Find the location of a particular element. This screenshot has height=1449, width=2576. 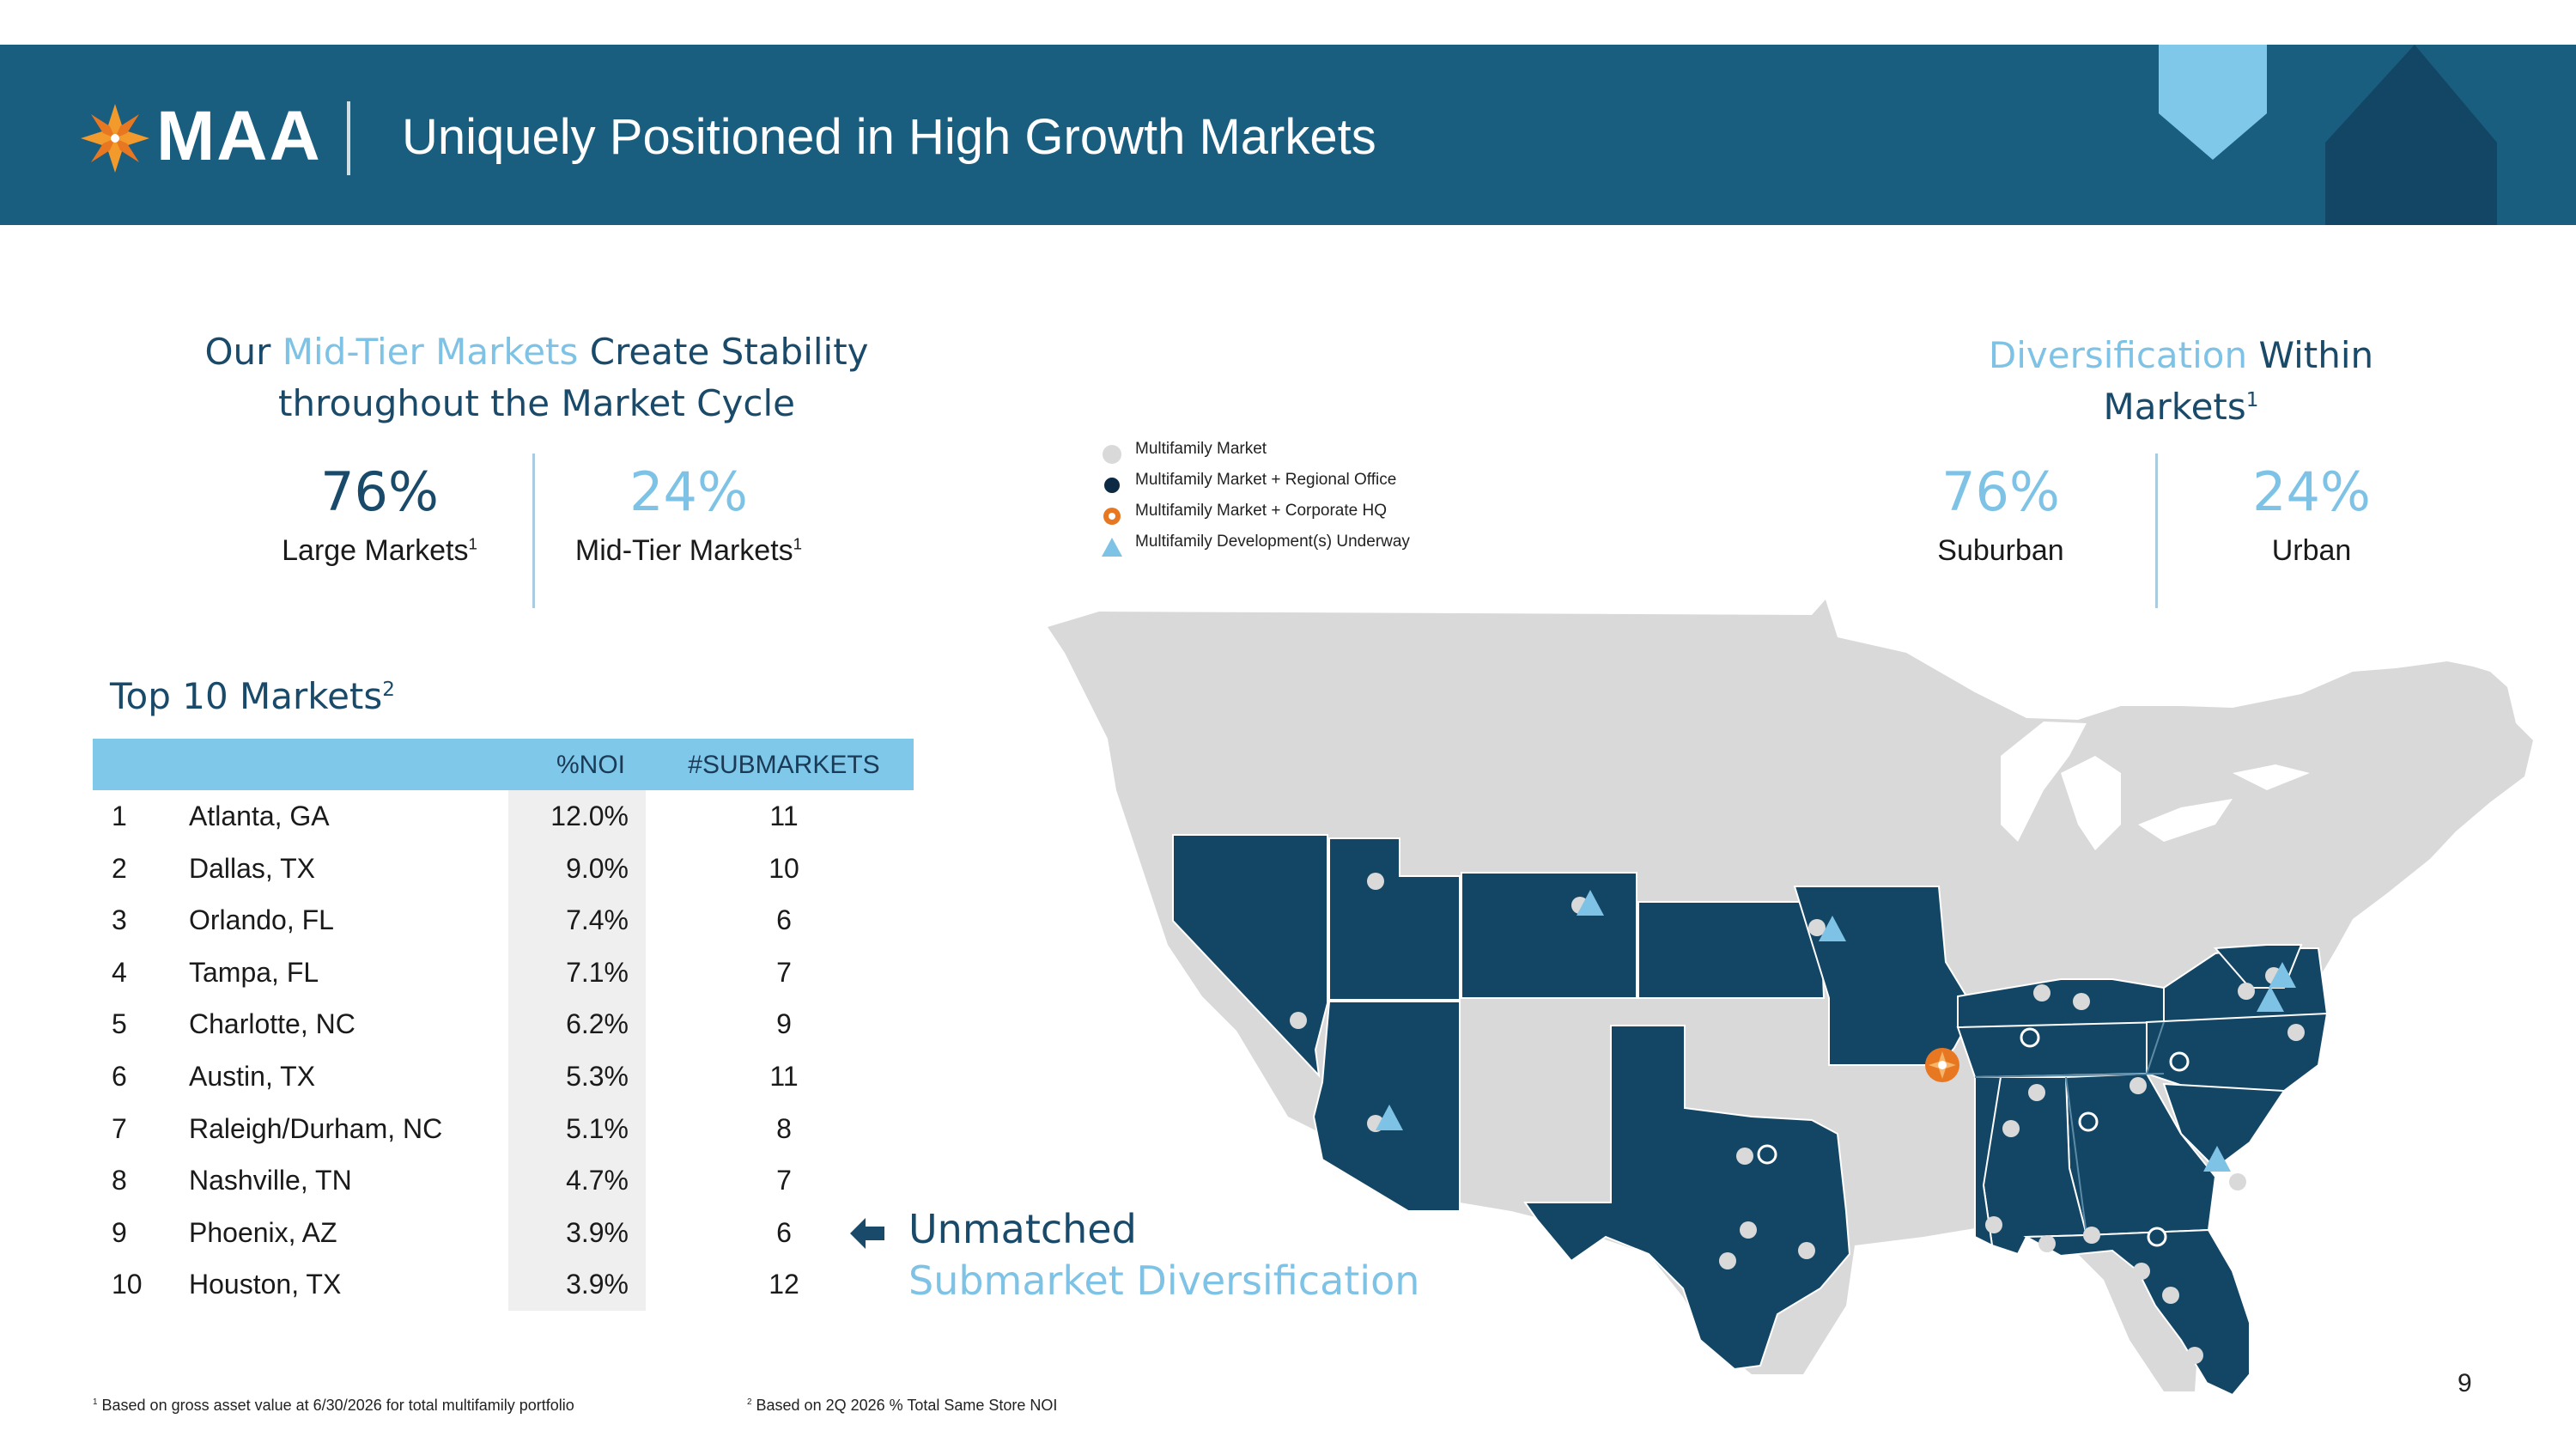

row-city: Charlotte, NC is located at coordinates (272, 1024).